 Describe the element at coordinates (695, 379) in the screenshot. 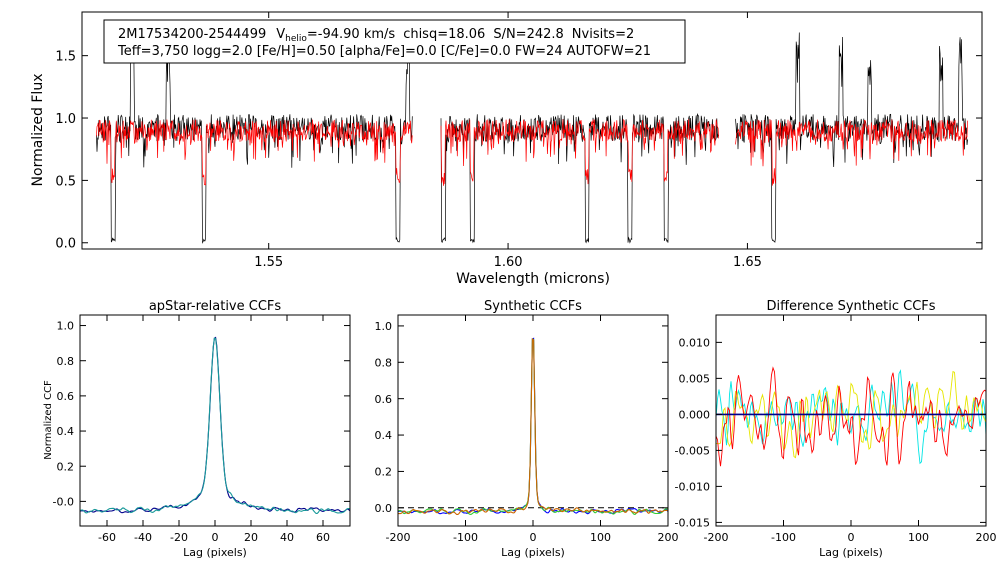

I see `difference-ccf-ytick-label: 0.005` at that location.